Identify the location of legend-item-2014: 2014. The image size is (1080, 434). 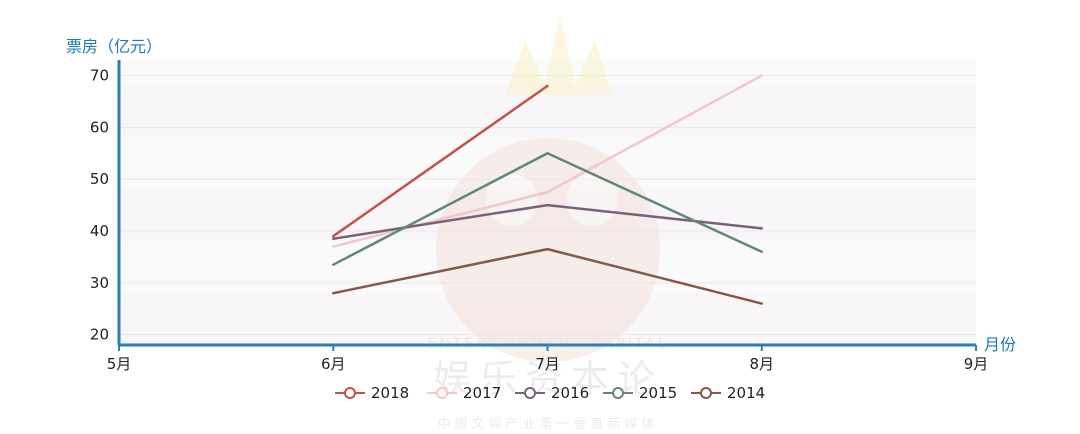
(728, 393).